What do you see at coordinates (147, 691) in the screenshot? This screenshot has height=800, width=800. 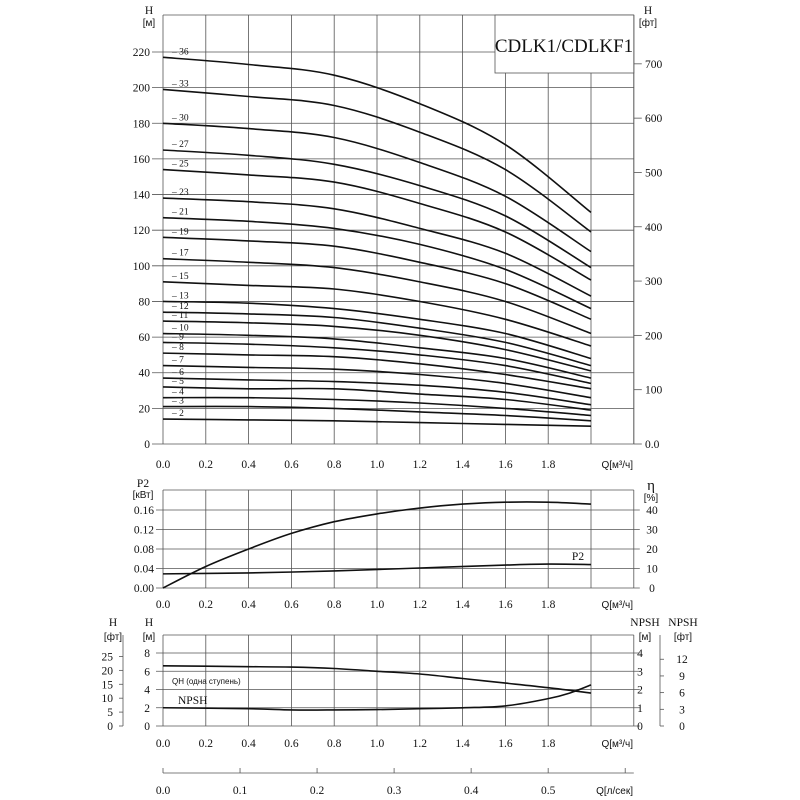 I see `y-tick-label: 4` at bounding box center [147, 691].